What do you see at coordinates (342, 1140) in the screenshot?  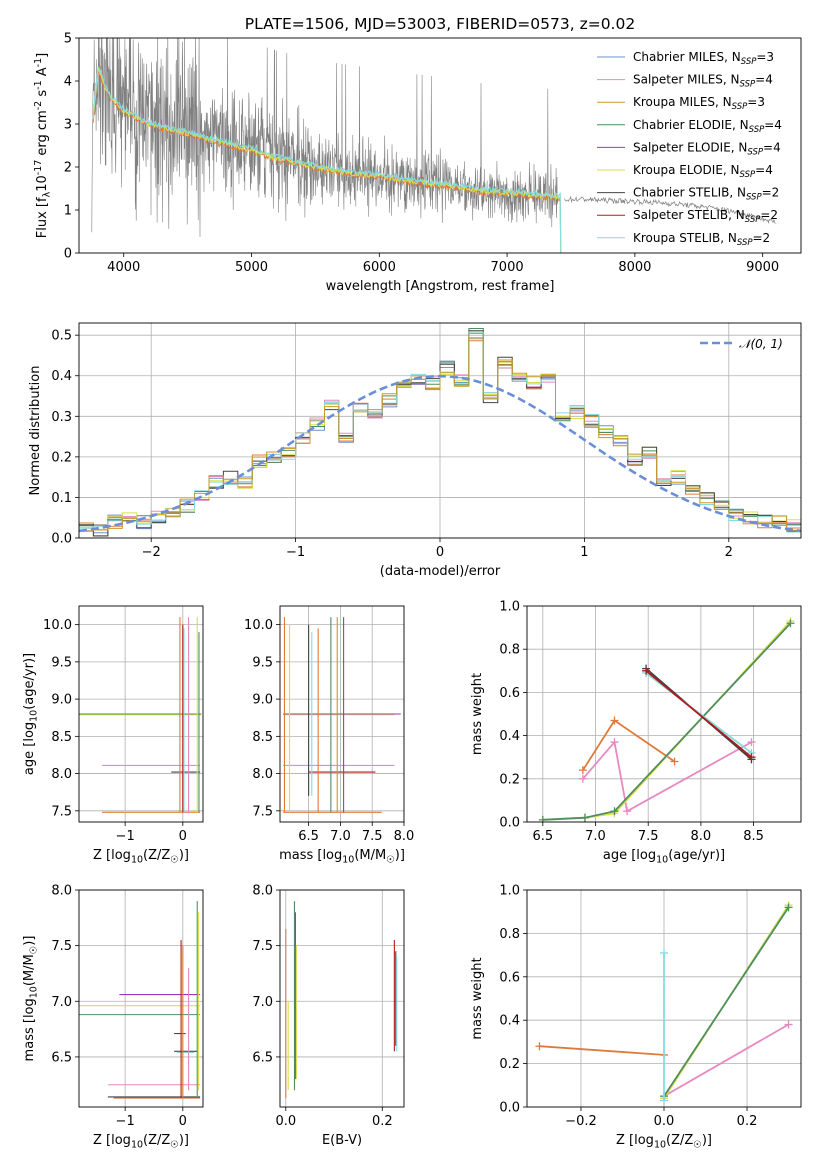 I see `x-axis-label: E(B-V)` at bounding box center [342, 1140].